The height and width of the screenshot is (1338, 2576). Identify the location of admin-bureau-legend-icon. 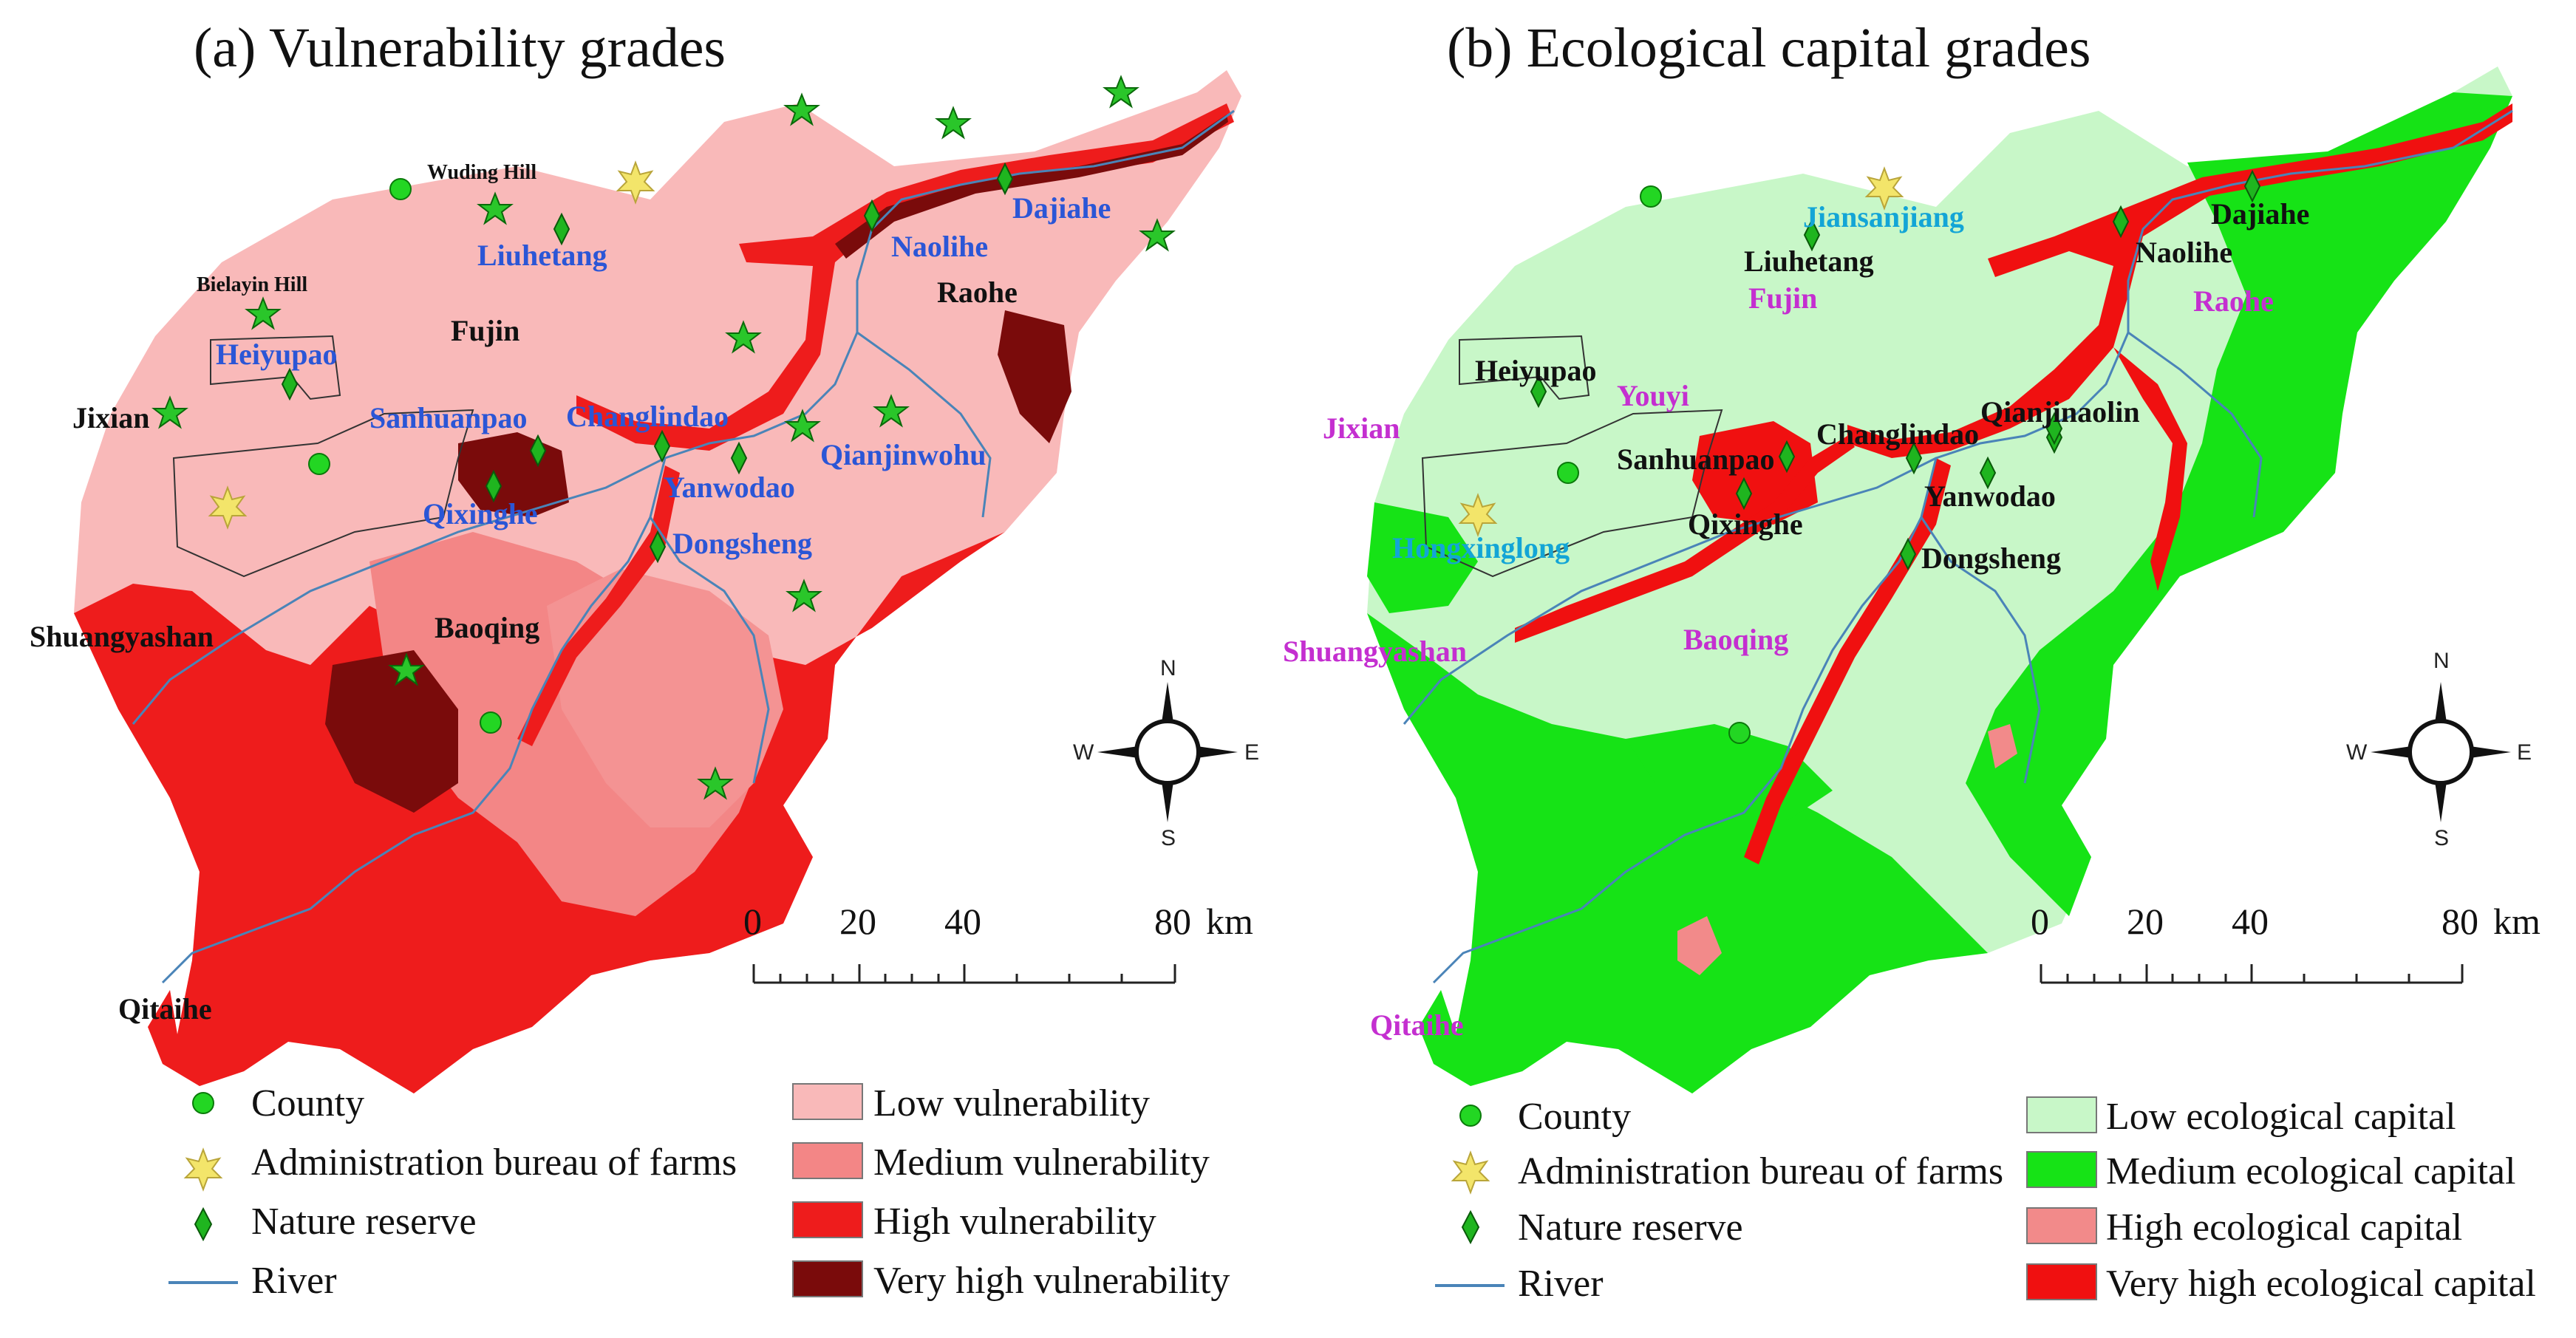
(203, 1170).